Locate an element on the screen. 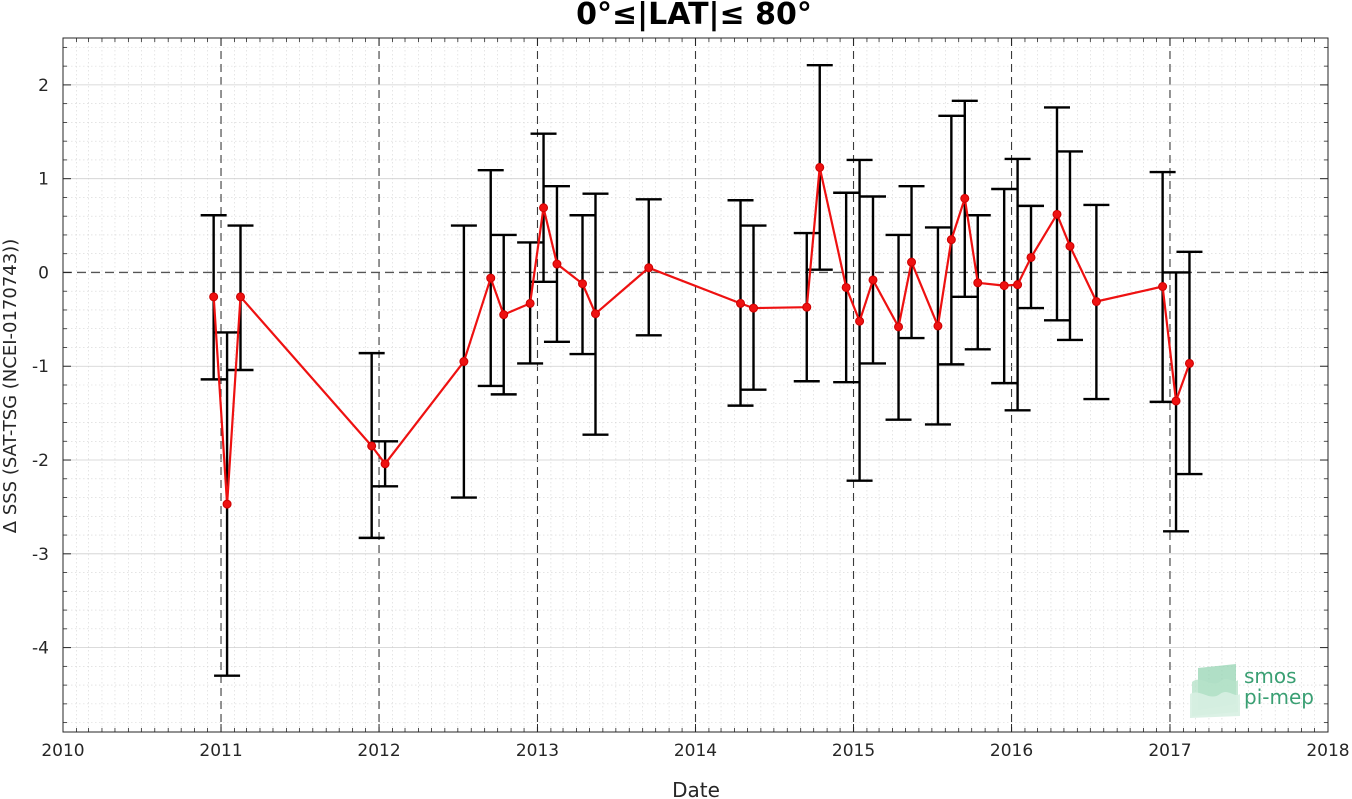  y-axis-label: Δ SSS (SAT-TSG (NCEI-0170743)) is located at coordinates (10, 386).